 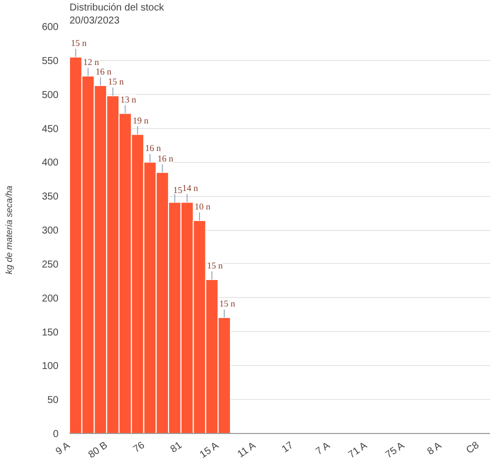 I want to click on x-tick-label: 15 A, so click(x=210, y=450).